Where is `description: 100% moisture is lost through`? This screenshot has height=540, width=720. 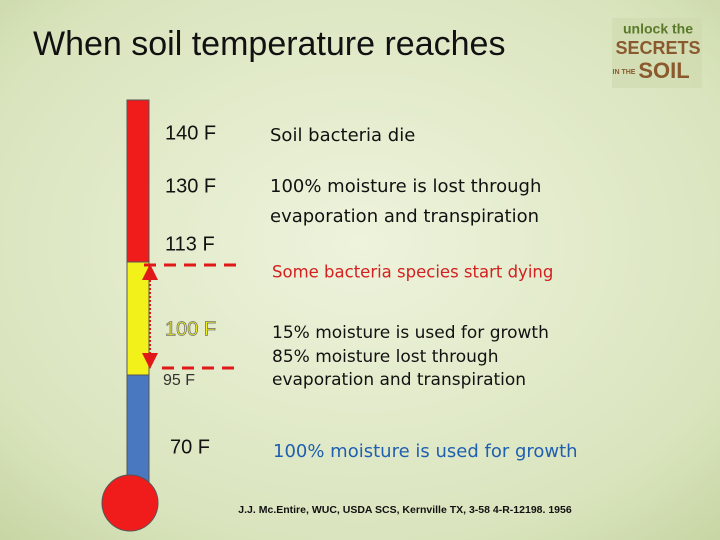
description: 100% moisture is lost through is located at coordinates (405, 186).